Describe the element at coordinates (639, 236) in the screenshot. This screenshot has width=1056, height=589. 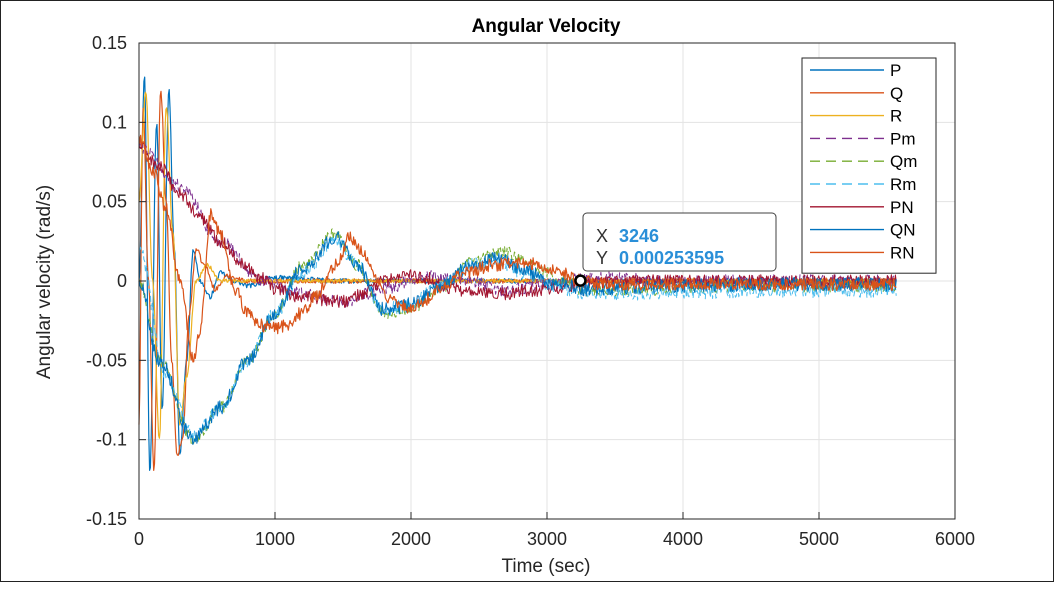
I see `data-tip-x-value: 3246` at that location.